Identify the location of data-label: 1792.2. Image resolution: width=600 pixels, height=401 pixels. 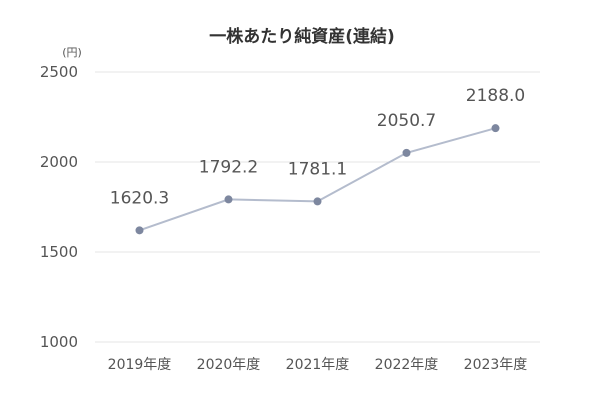
(228, 167).